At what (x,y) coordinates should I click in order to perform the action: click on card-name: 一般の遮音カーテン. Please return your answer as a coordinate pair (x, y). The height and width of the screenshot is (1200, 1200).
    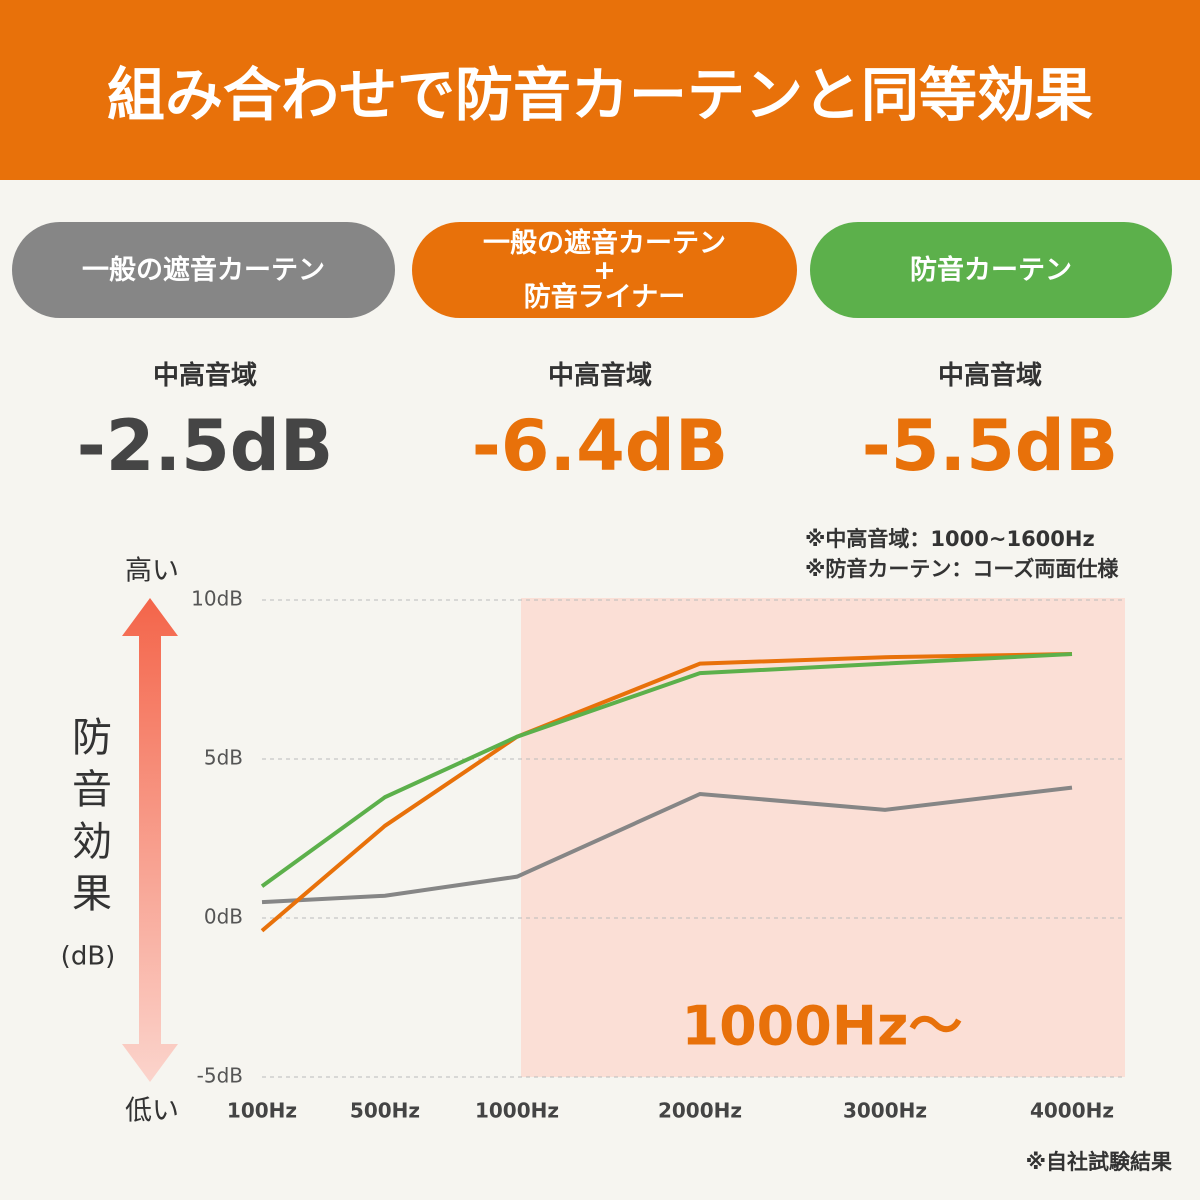
    Looking at the image, I should click on (203, 270).